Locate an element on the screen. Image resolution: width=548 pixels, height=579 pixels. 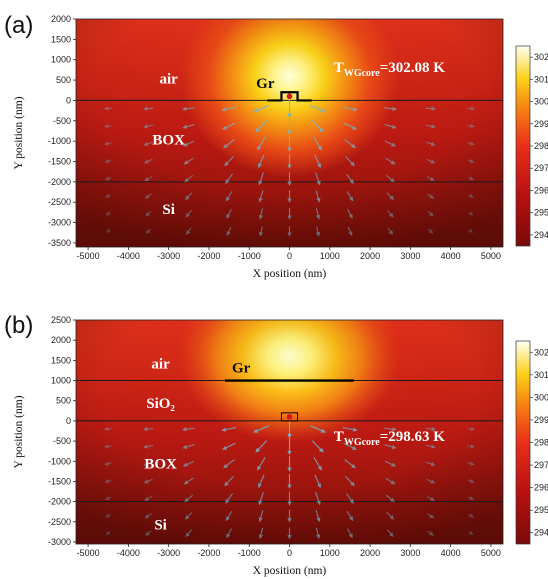
colorbar-tick-label-0: 294 is located at coordinates (541, 235).